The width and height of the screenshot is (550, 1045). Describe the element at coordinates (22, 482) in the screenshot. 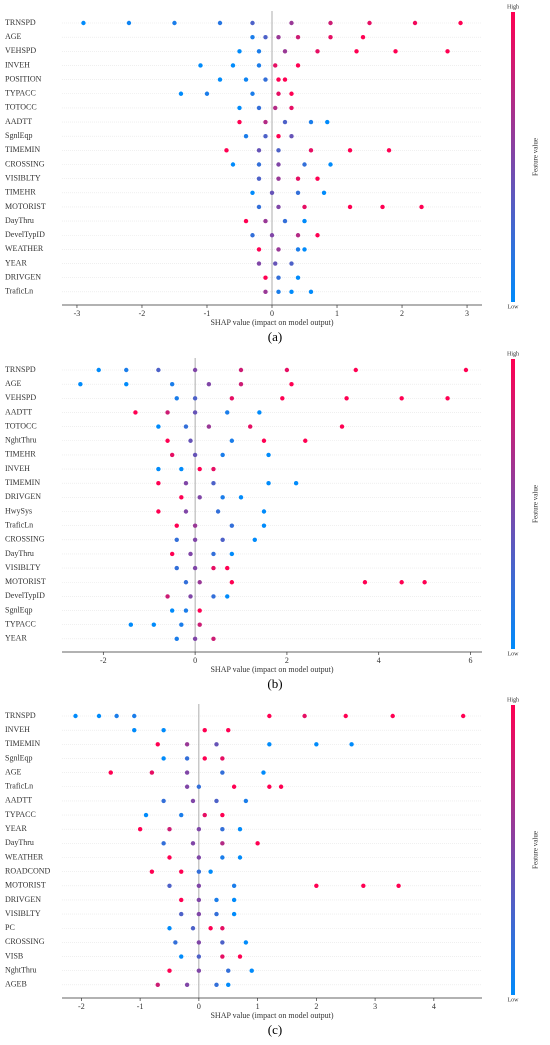

I see `feature-label: TIMEMIN` at that location.